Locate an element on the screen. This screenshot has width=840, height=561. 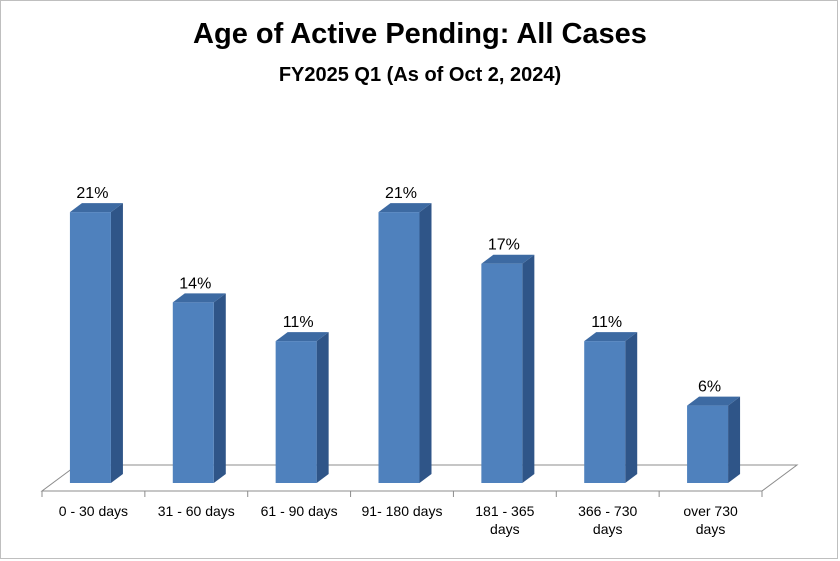
category-label-6: over 730 days is located at coordinates (711, 520).